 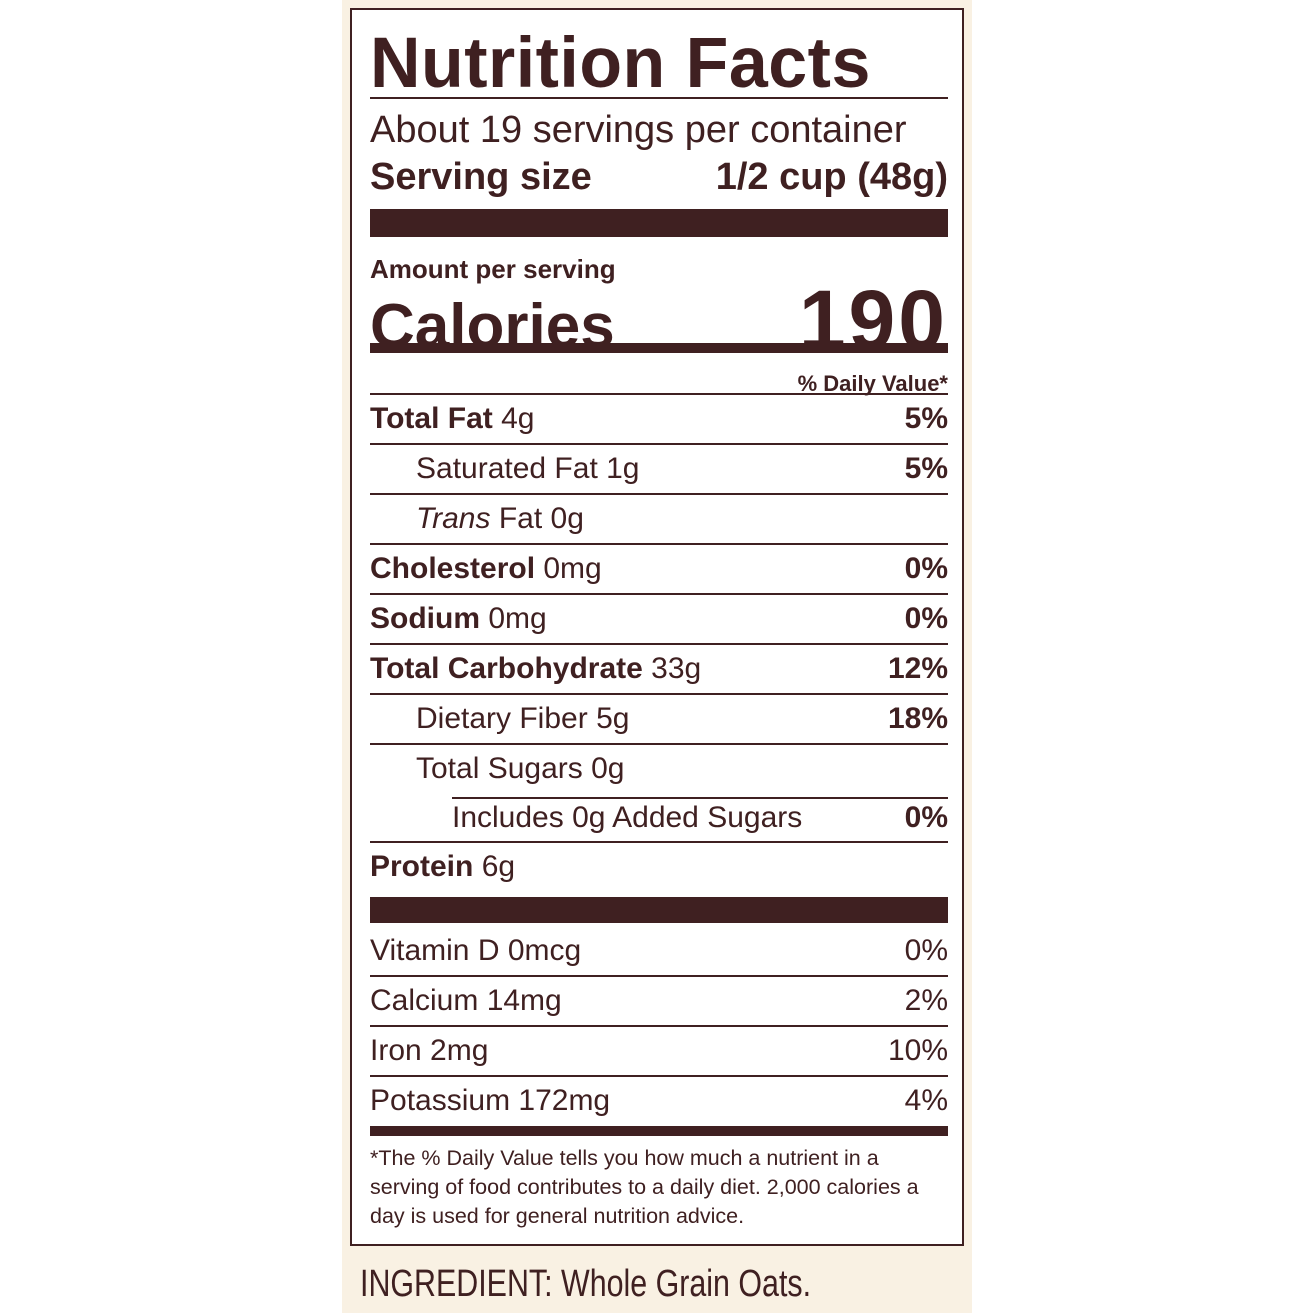 I want to click on vitamin-row: Vitamin D 0mcg 0%, so click(x=659, y=952).